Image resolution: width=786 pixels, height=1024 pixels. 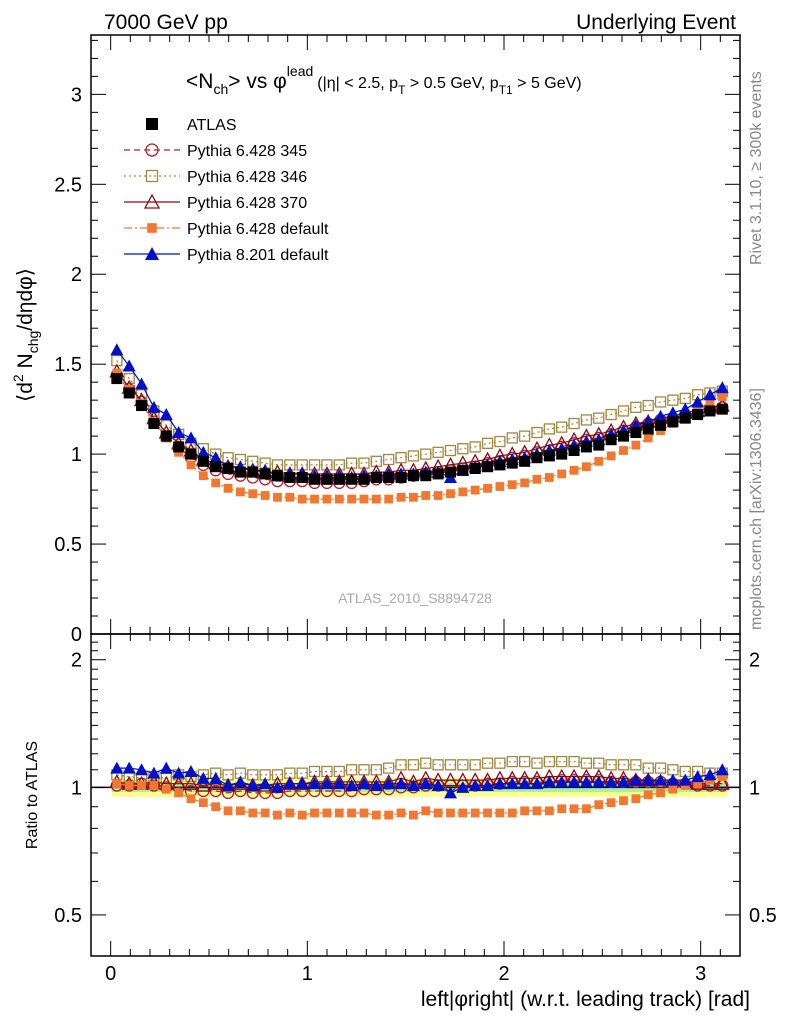 I want to click on legend-label: Pythia 6.428 346, so click(x=247, y=177).